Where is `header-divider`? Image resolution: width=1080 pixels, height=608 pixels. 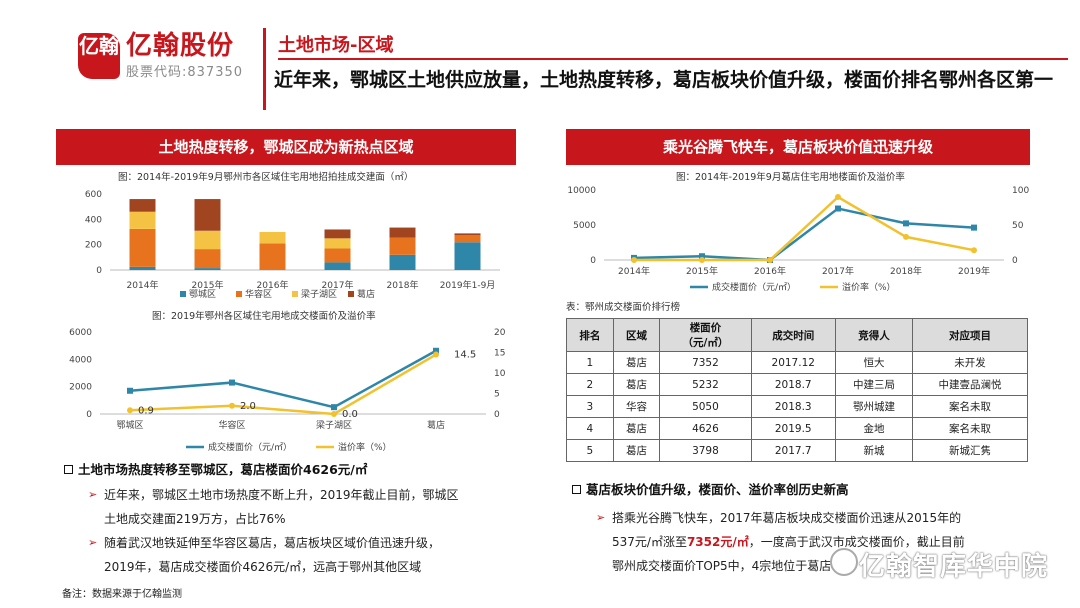 header-divider is located at coordinates (264, 69).